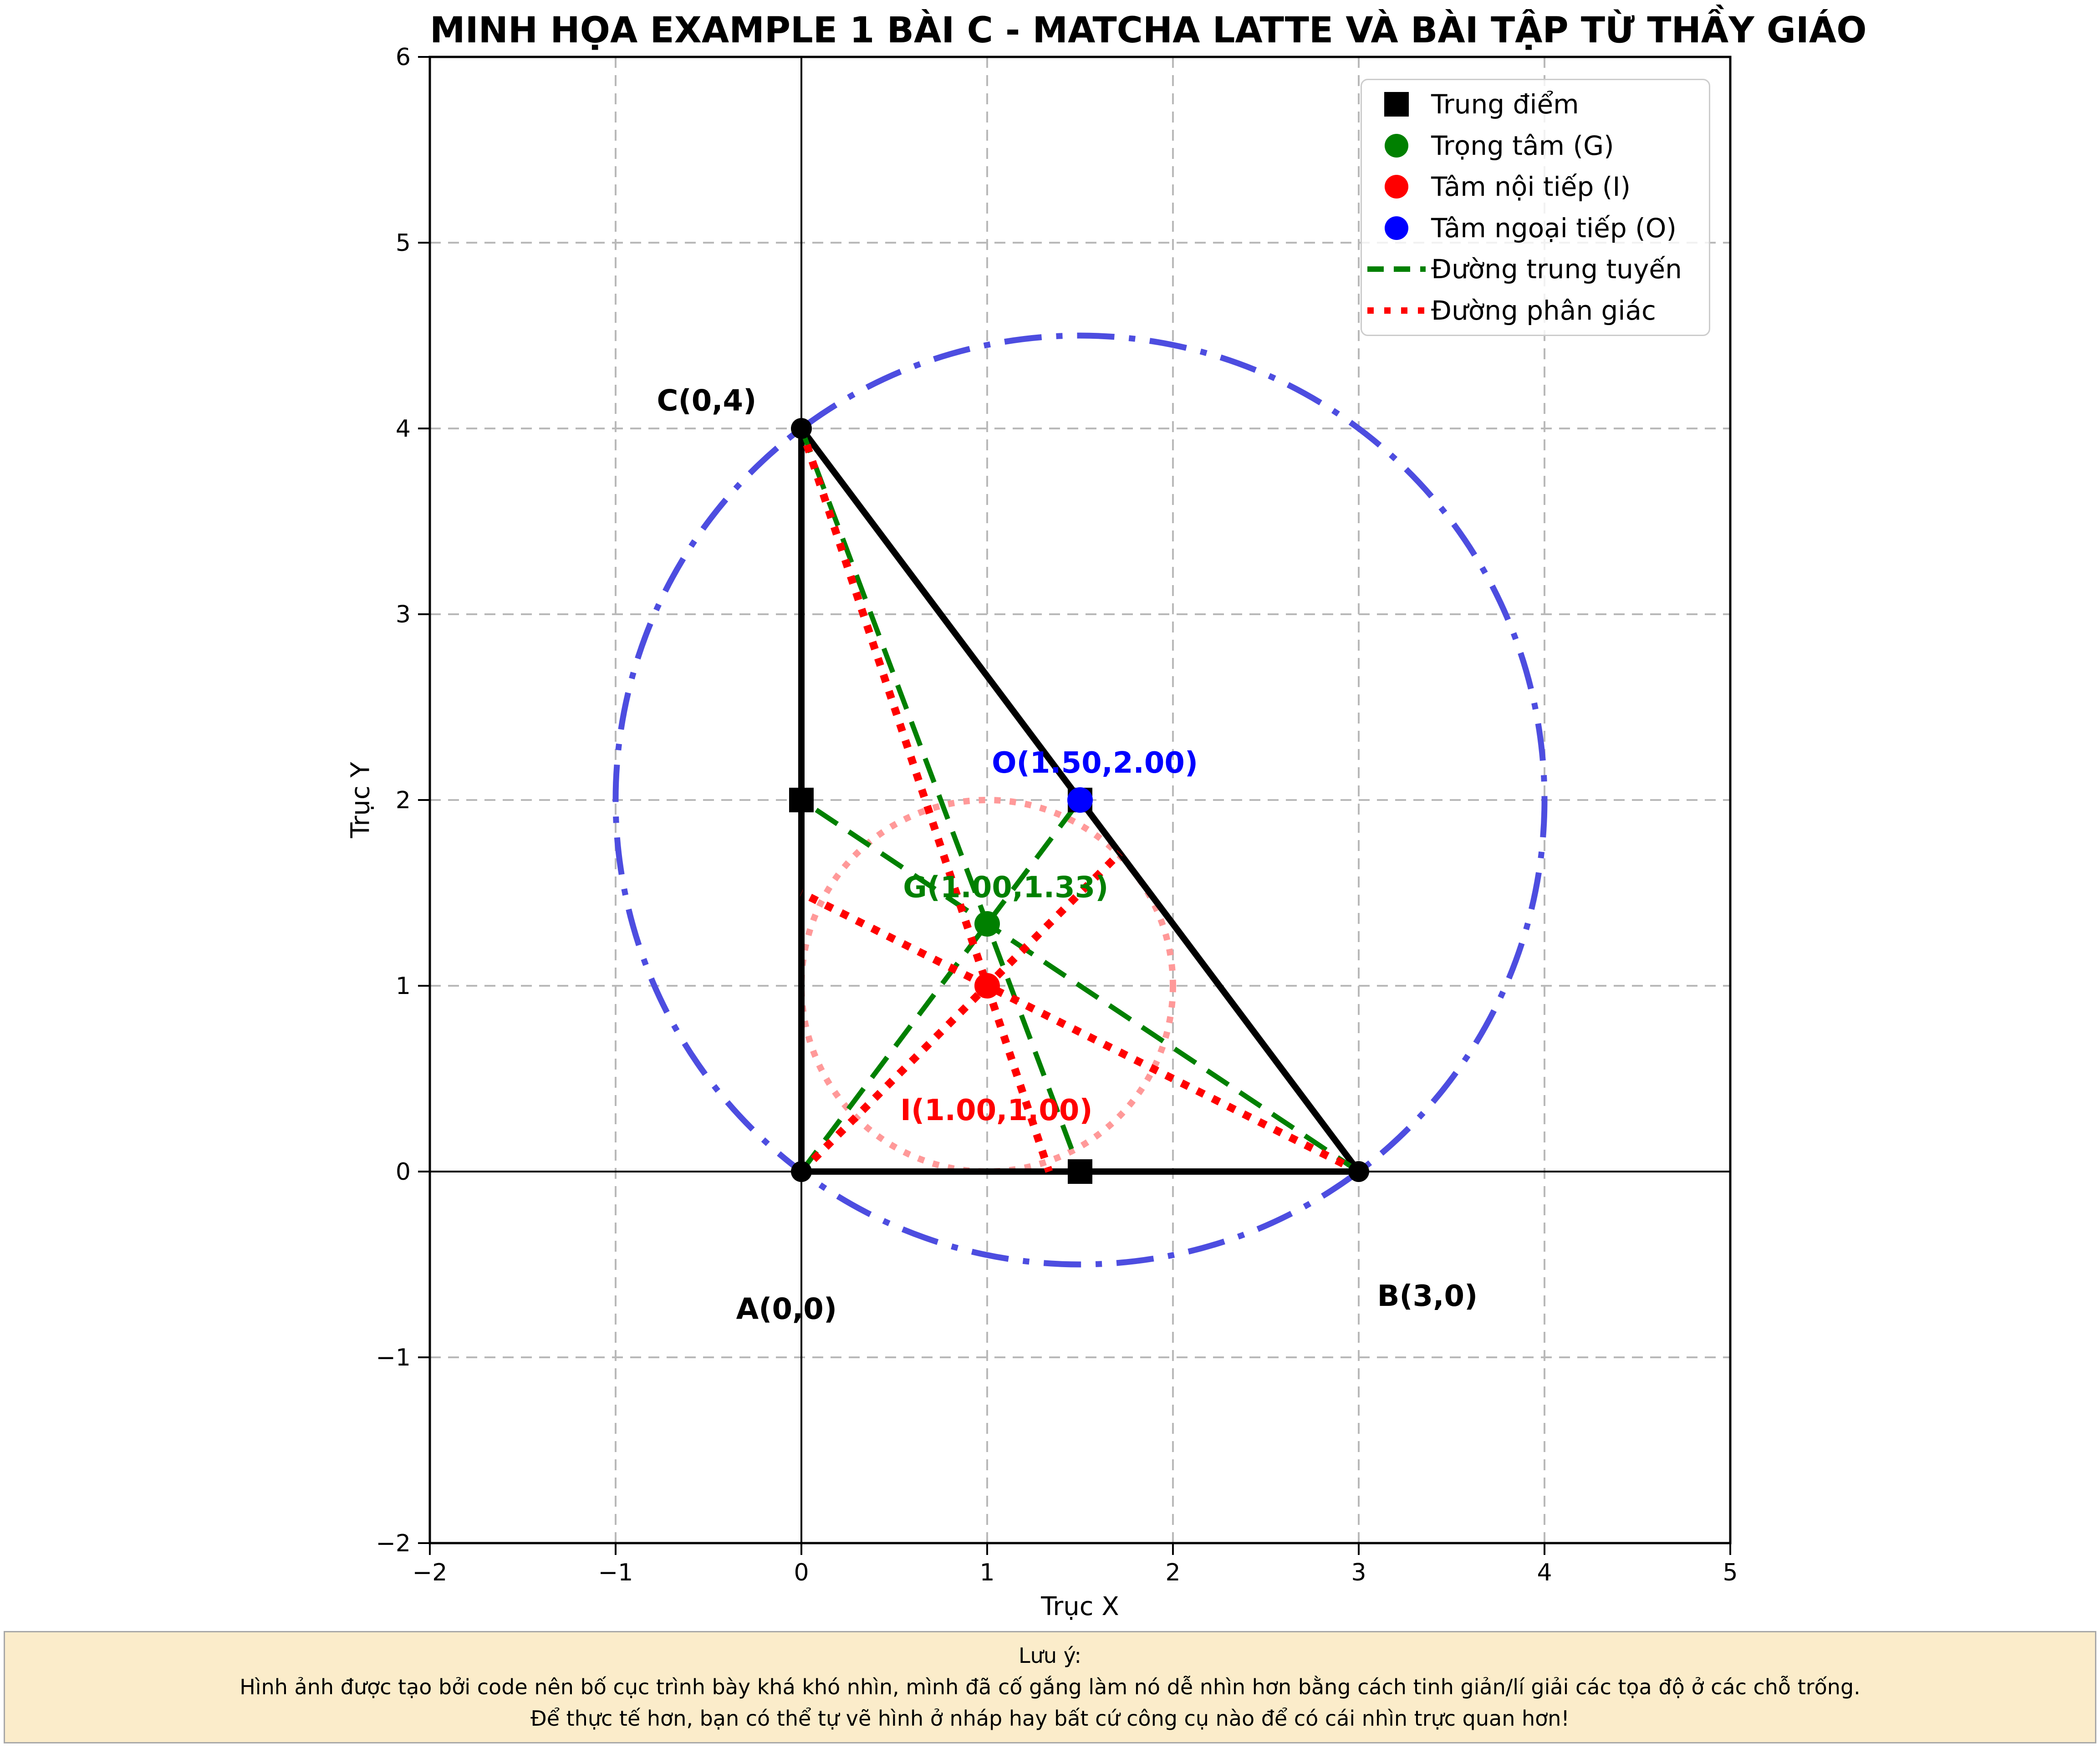 This screenshot has height=1748, width=2100. I want to click on y-tick-label: 6, so click(403, 57).